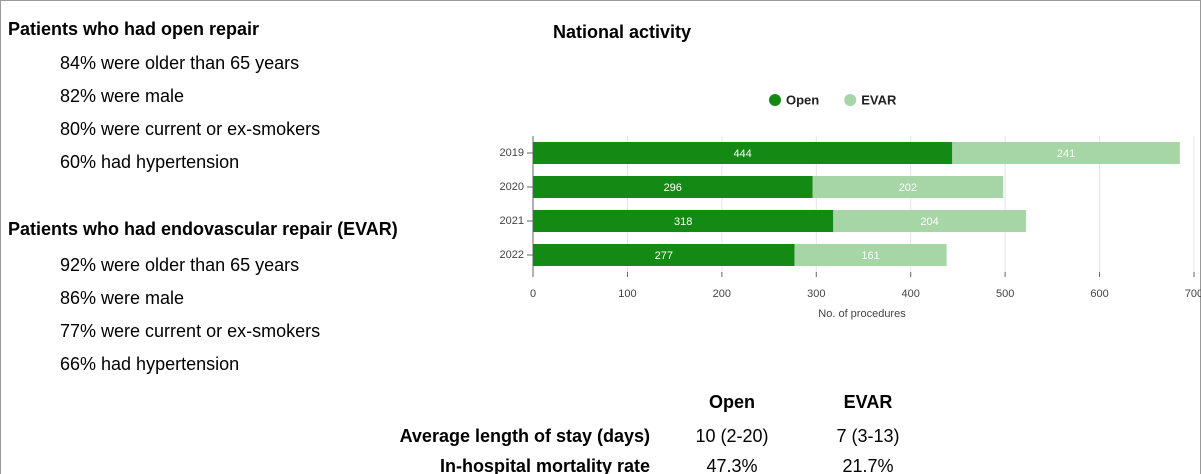 The height and width of the screenshot is (474, 1201). Describe the element at coordinates (512, 187) in the screenshot. I see `y-tick-label: 2020` at that location.